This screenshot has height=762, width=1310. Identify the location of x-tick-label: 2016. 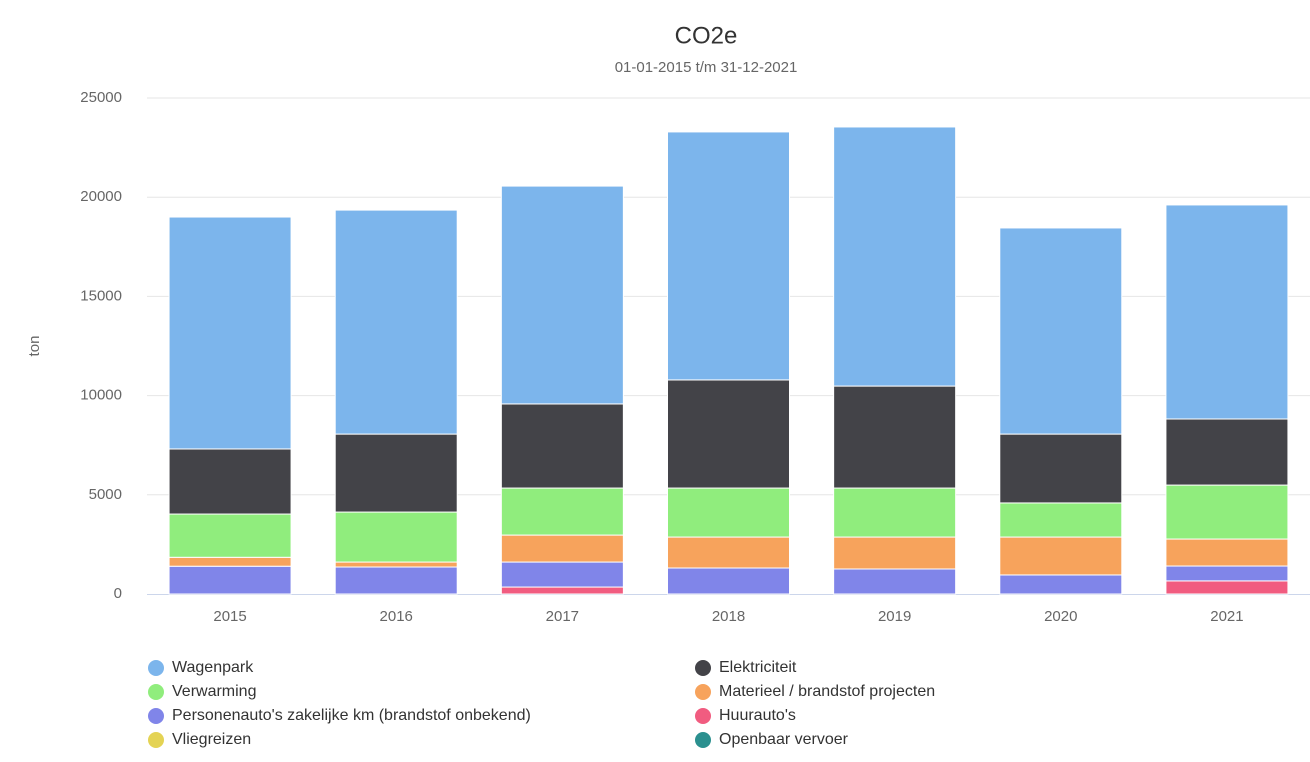
(396, 616).